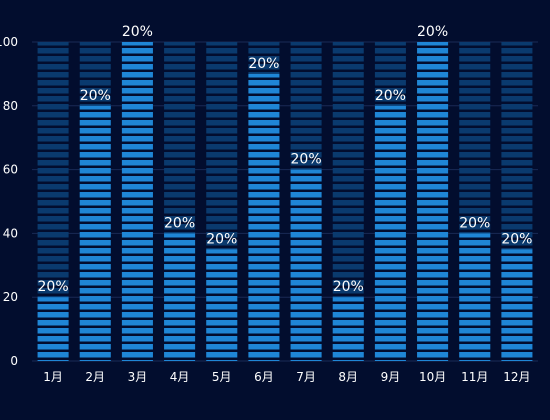 This screenshot has width=550, height=420. I want to click on bar-4月, so click(180, 297).